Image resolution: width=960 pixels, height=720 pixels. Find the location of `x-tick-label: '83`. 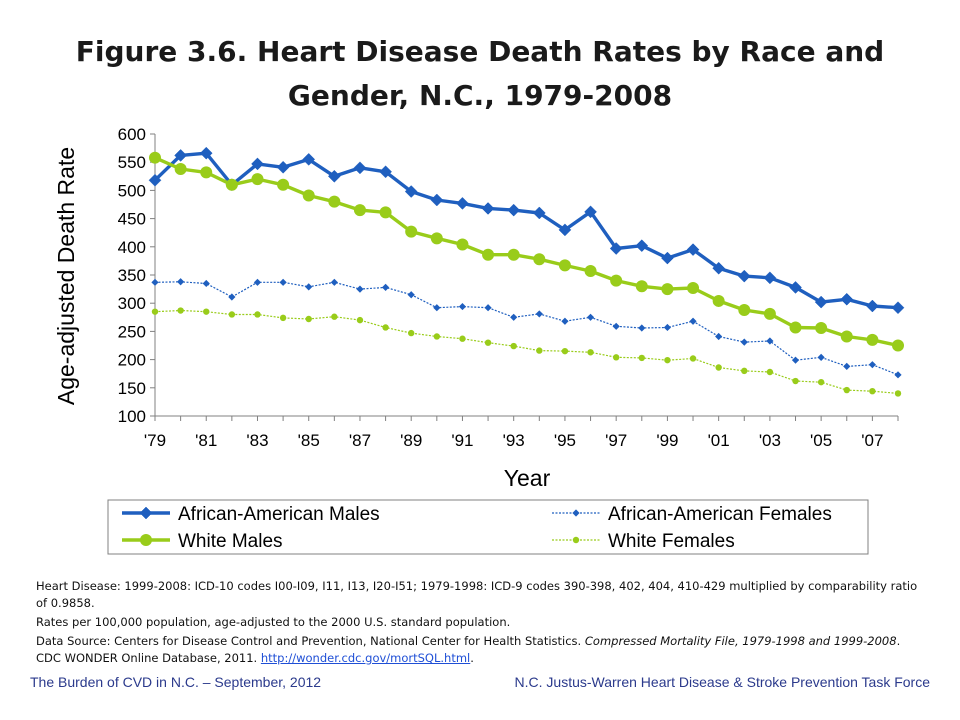

x-tick-label: '83 is located at coordinates (257, 440).